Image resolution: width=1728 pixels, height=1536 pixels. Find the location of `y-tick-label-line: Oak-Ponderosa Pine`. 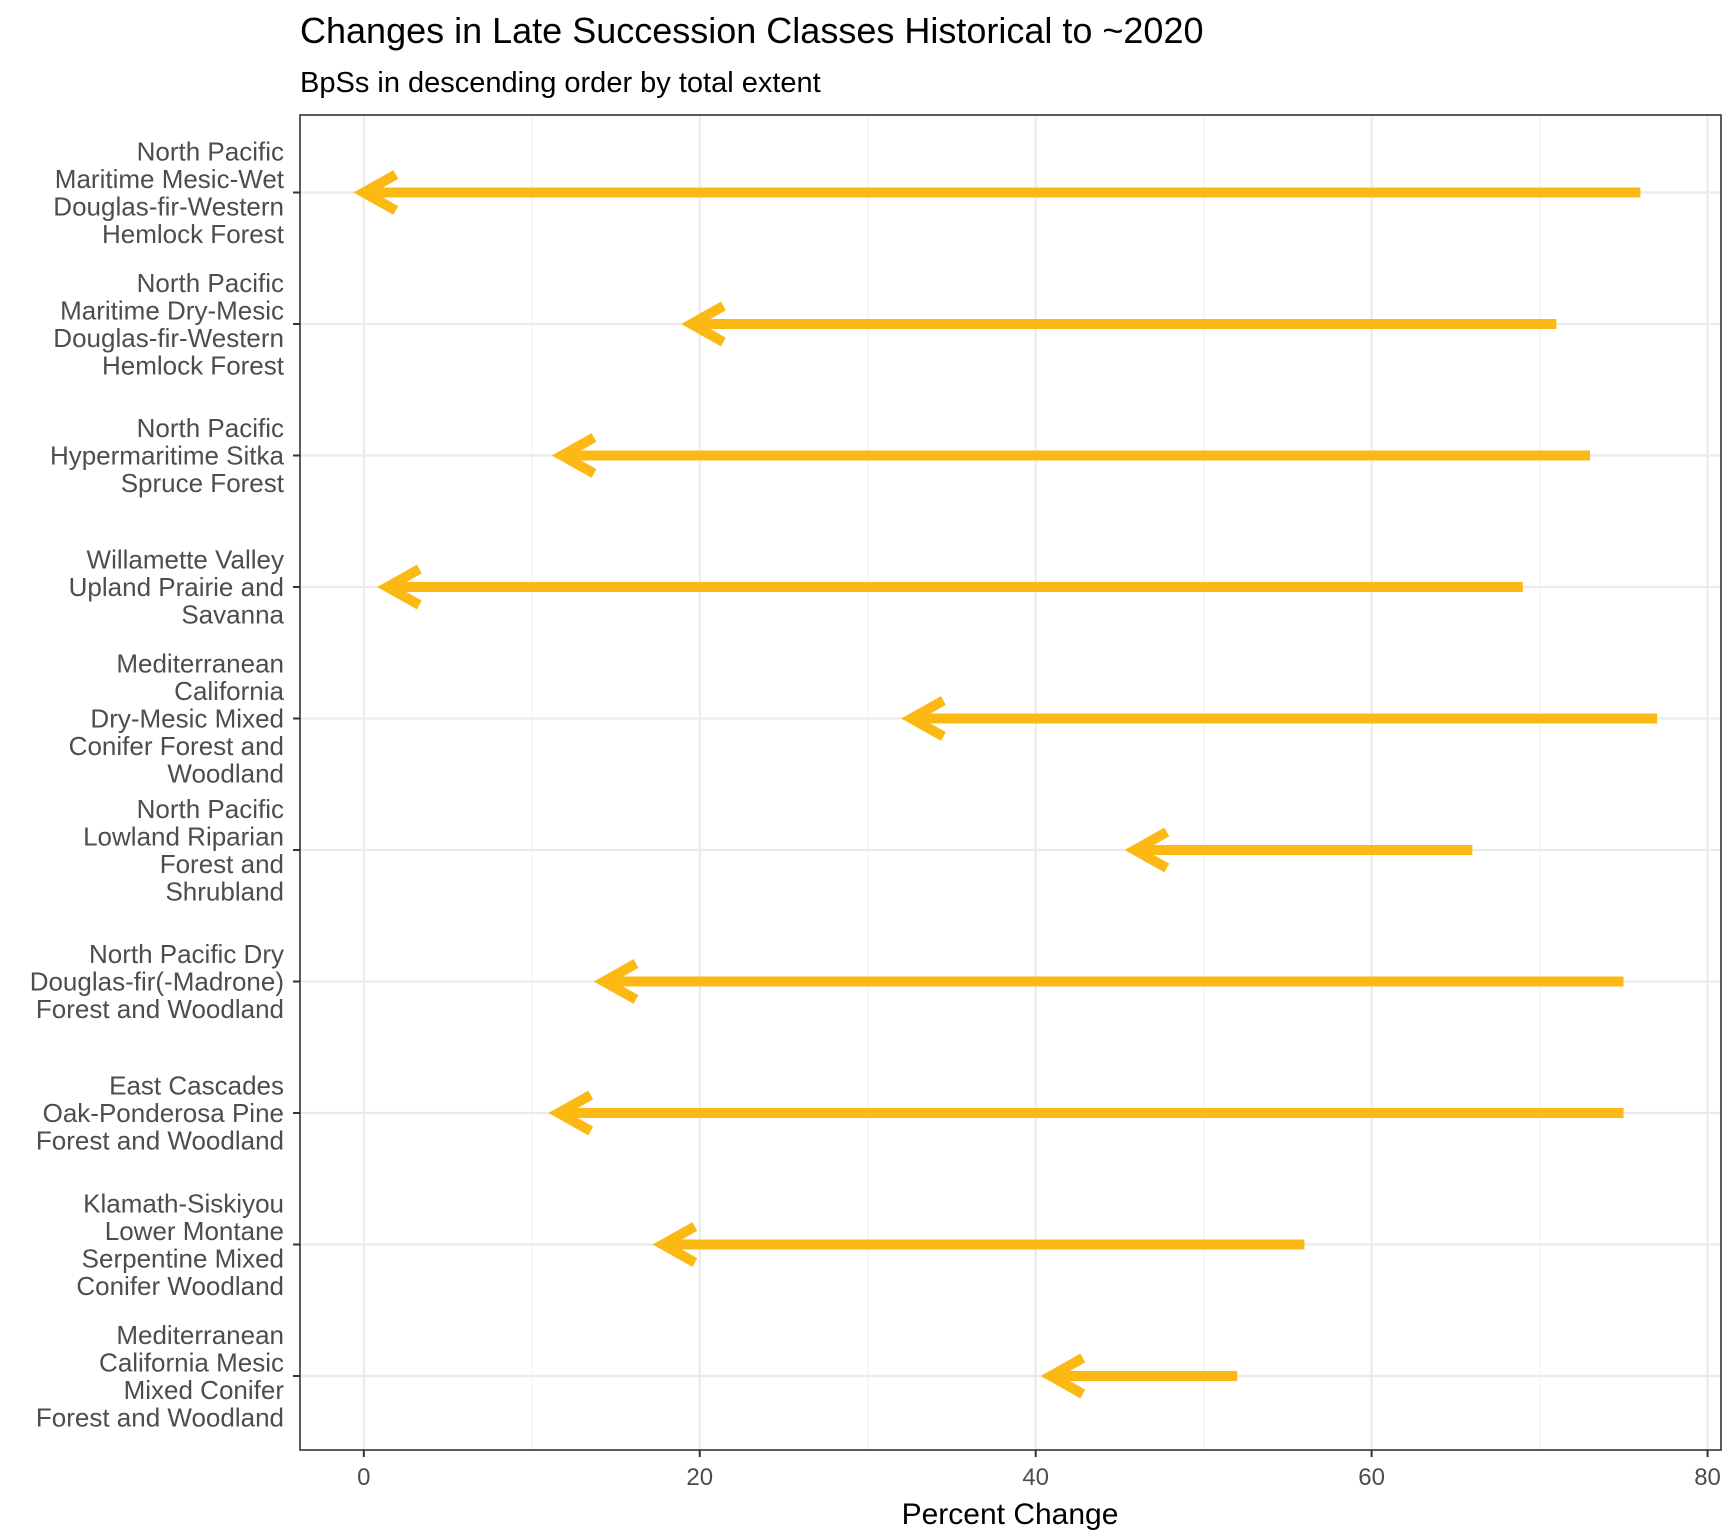

y-tick-label-line: Oak-Ponderosa Pine is located at coordinates (163, 1113).